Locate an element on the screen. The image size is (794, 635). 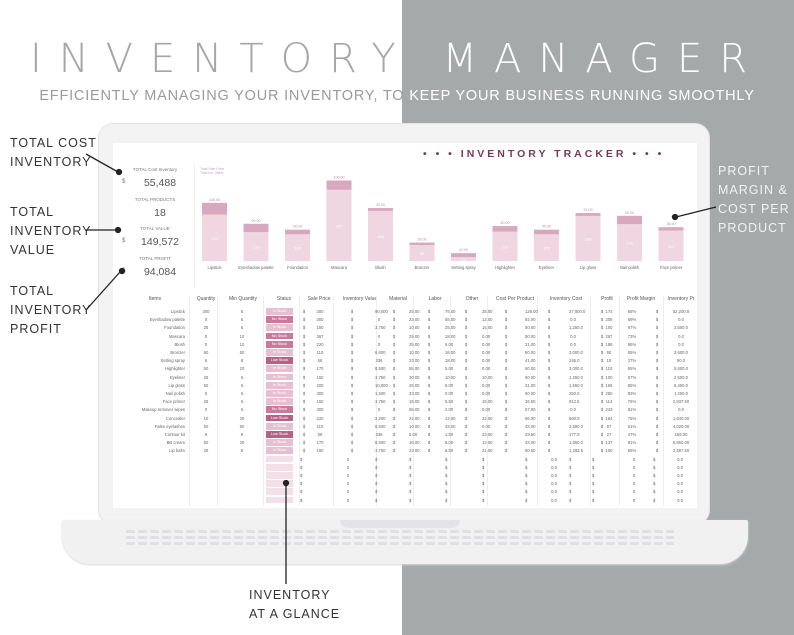
bar-value-label: 267 is located at coordinates (339, 225).